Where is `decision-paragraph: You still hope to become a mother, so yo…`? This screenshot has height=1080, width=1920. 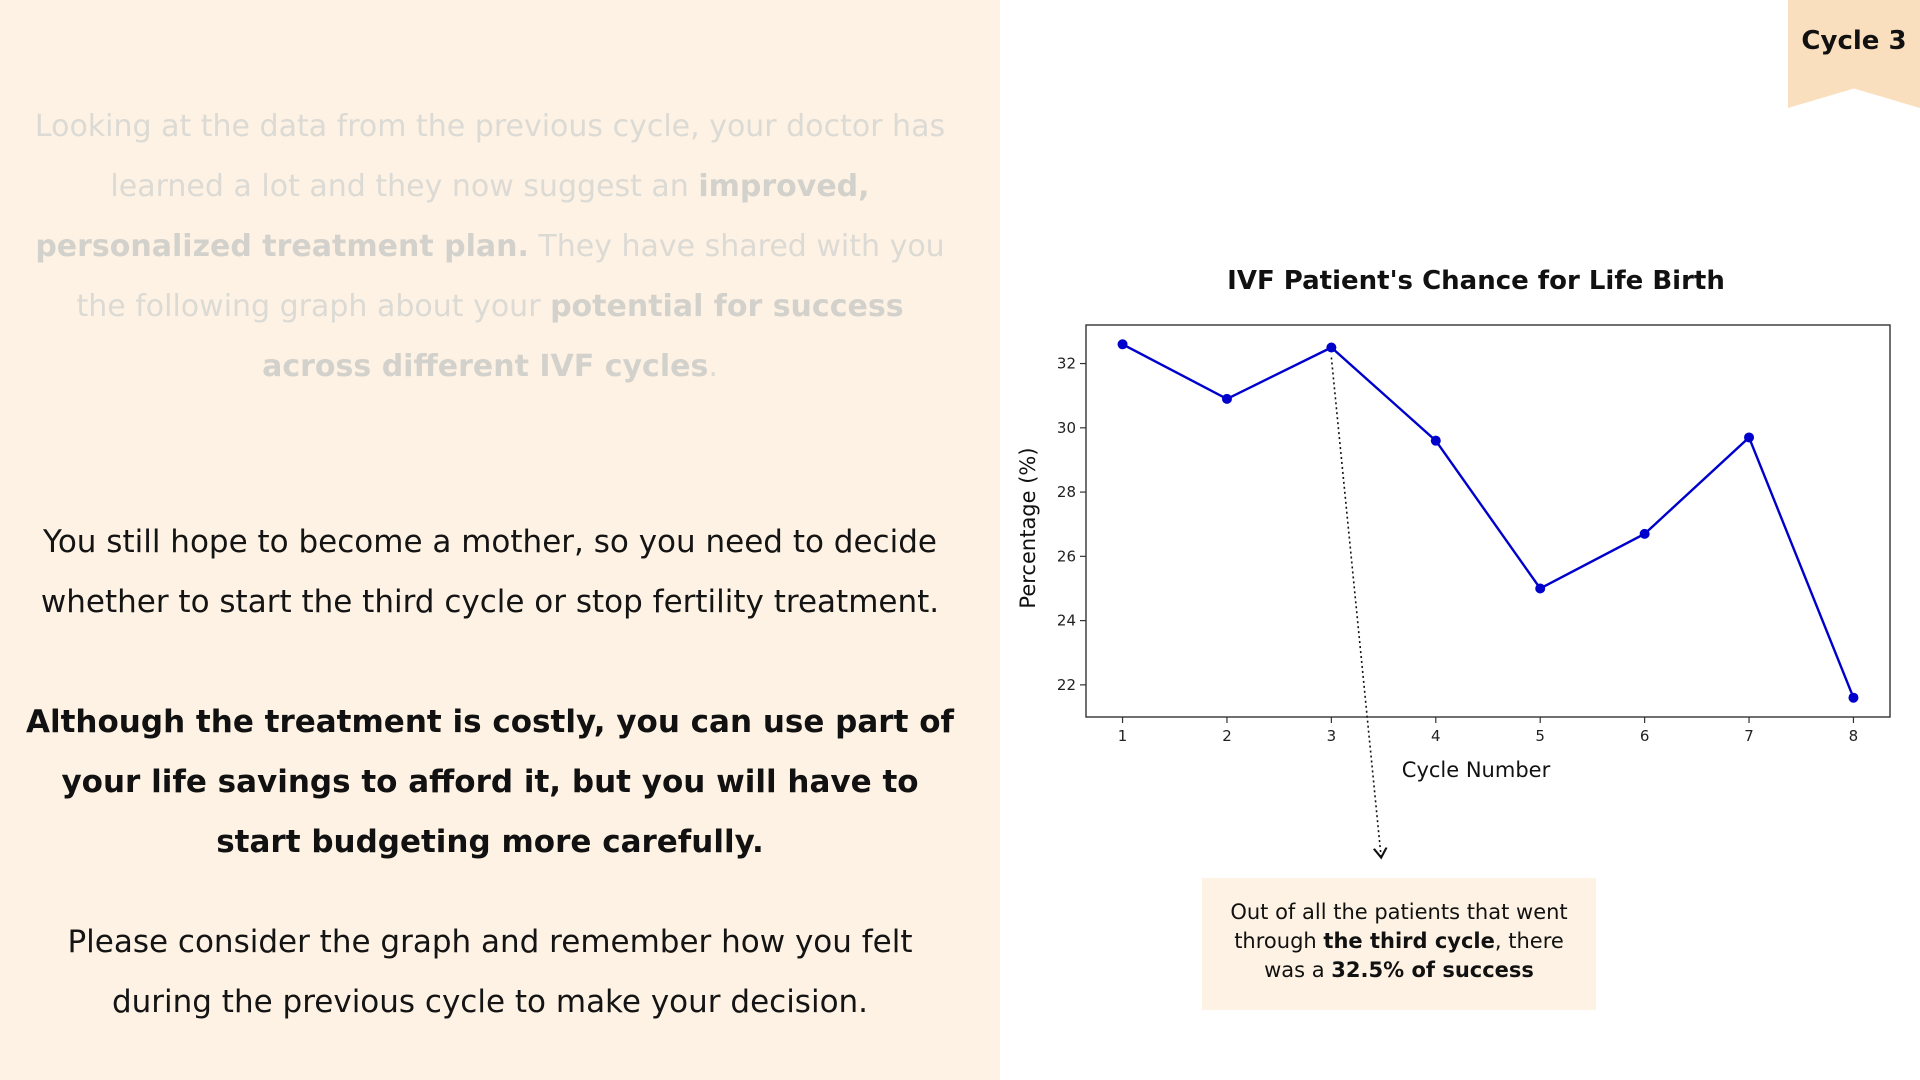 decision-paragraph: You still hope to become a mother, so yo… is located at coordinates (490, 572).